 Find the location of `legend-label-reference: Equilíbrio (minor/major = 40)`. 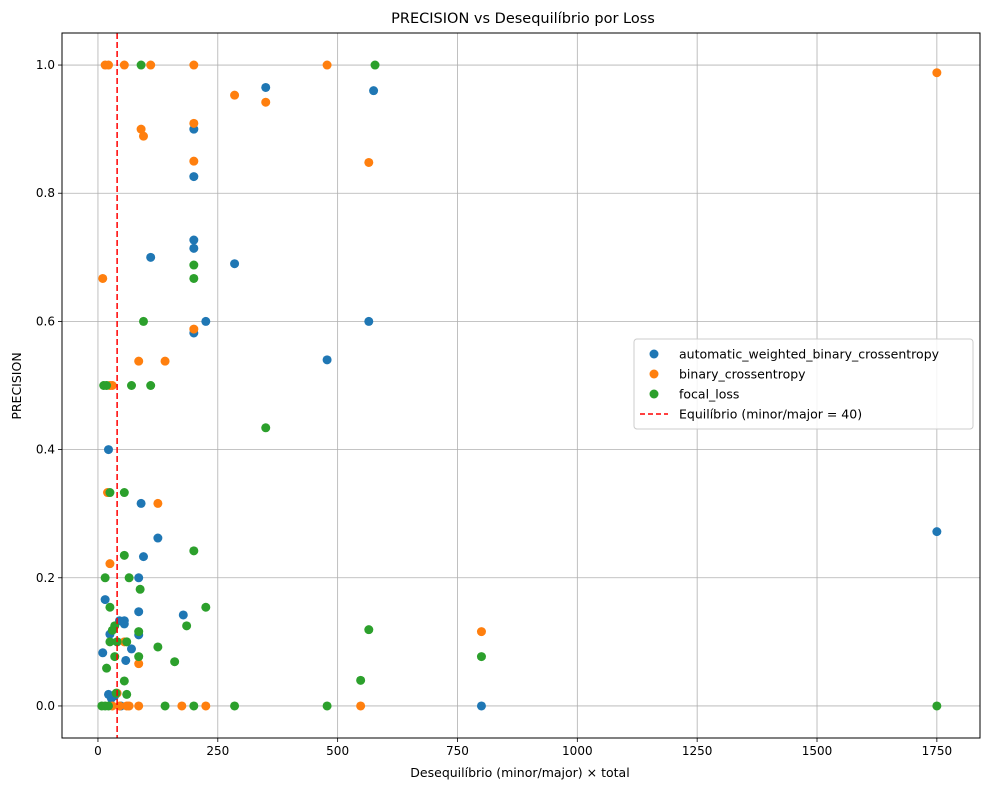

legend-label-reference: Equilíbrio (minor/major = 40) is located at coordinates (770, 414).